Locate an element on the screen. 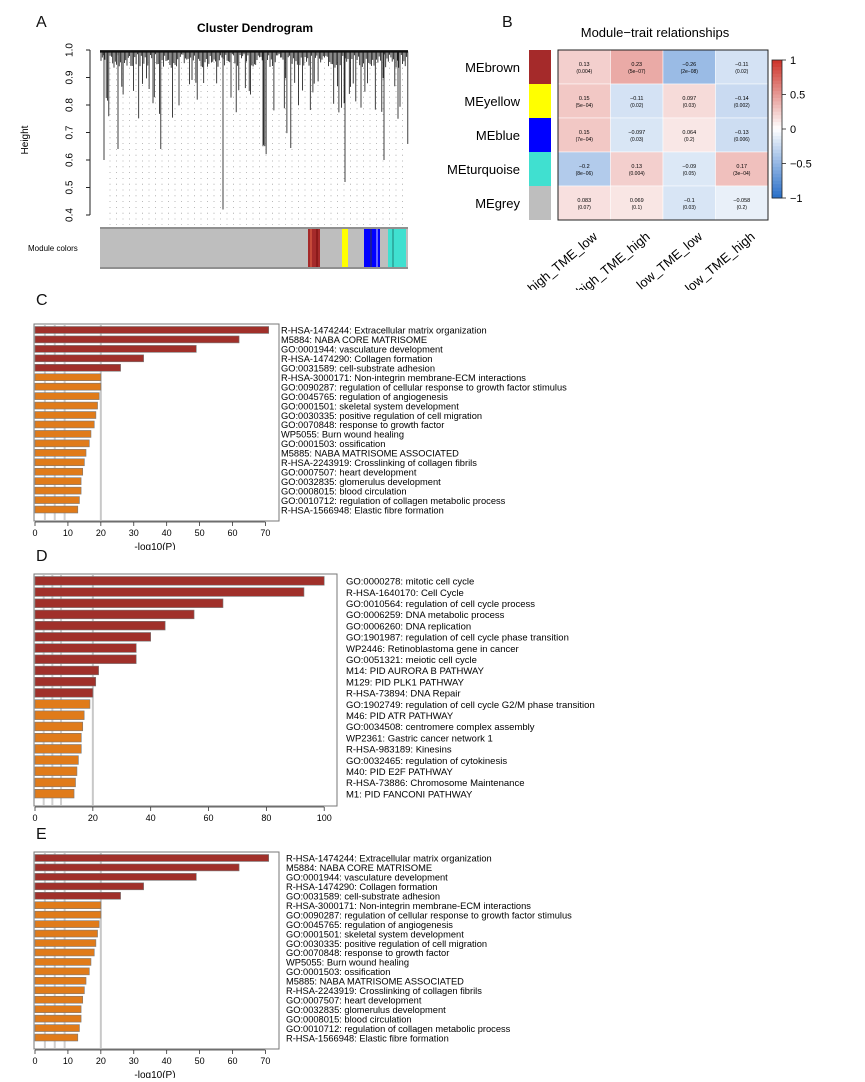 This screenshot has width=865, height=1082. heatmap-cell-pvalue: (0.004) is located at coordinates (637, 174).